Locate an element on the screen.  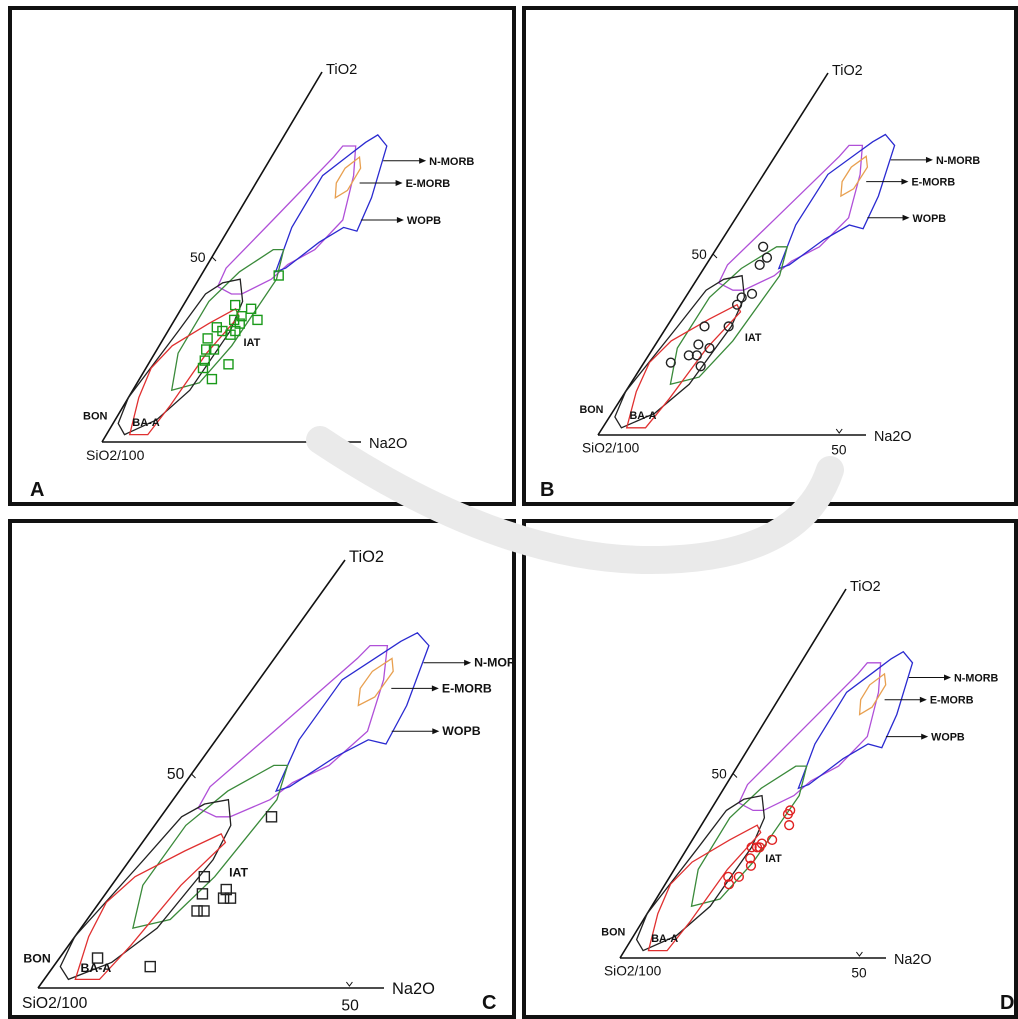
panel-letter: D is located at coordinates (1007, 1003).